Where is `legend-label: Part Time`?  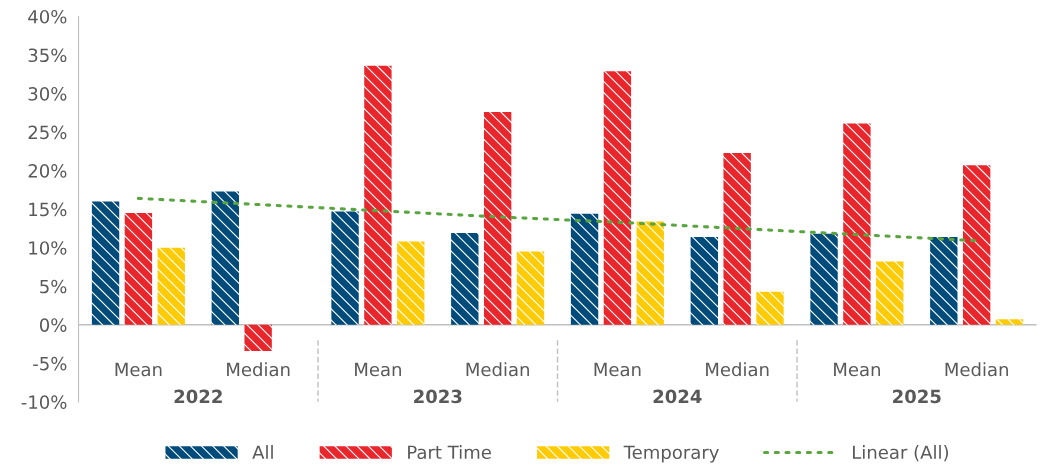 legend-label: Part Time is located at coordinates (449, 452).